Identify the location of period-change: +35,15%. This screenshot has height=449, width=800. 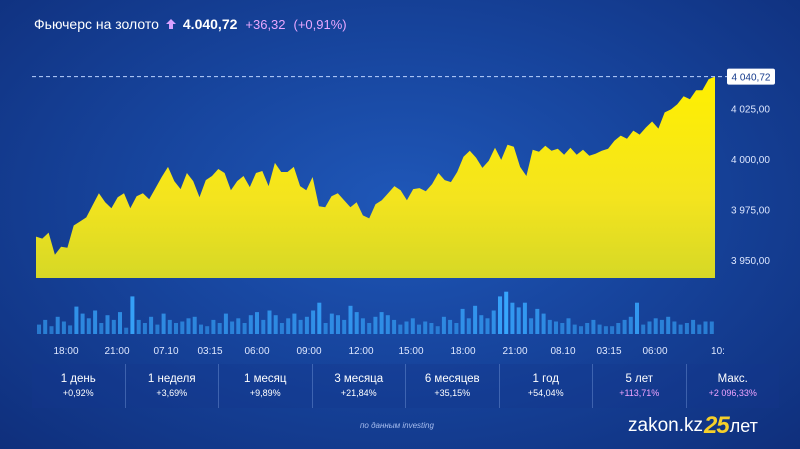
(452, 393).